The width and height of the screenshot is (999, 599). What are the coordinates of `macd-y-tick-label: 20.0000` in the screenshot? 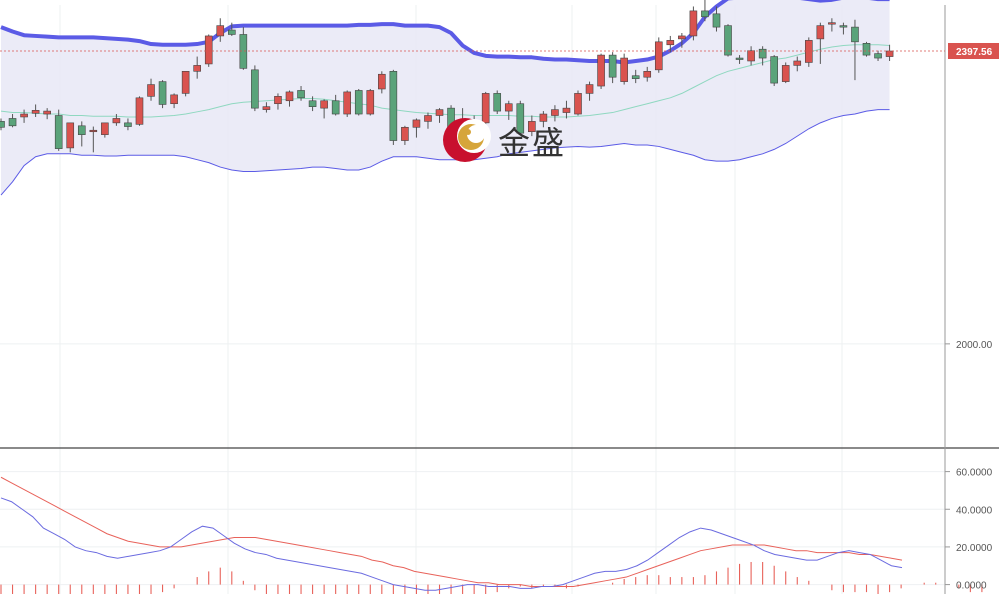 It's located at (974, 548).